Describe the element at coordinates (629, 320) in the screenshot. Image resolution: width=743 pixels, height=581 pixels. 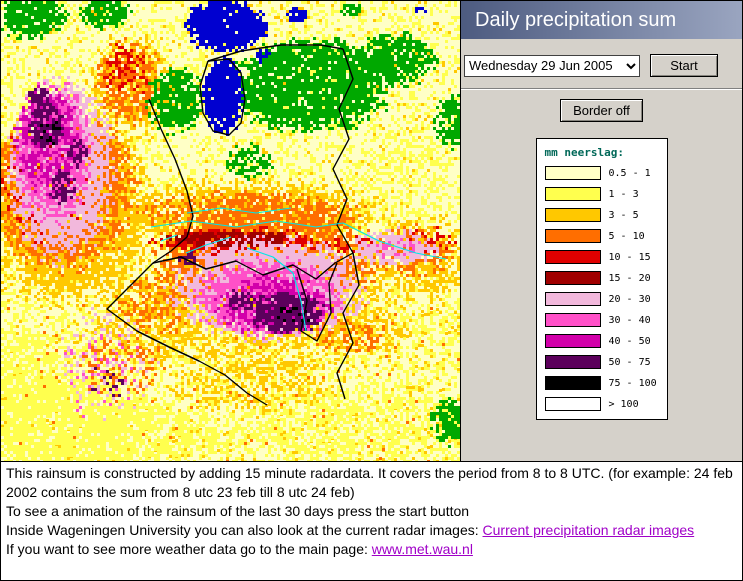
I see `legend-label: 30 - 40` at that location.